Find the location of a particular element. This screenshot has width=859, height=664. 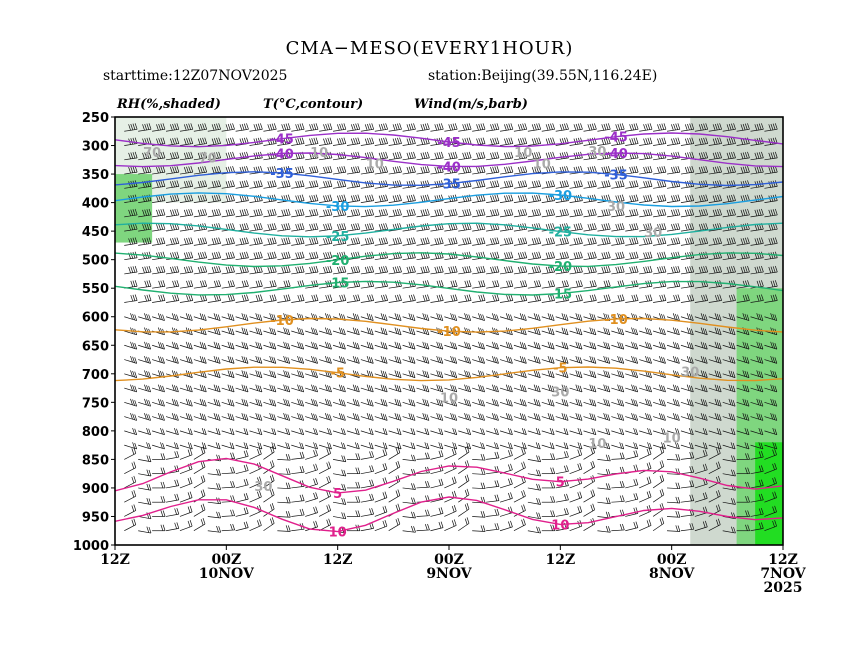

contour-label: -25 is located at coordinates (338, 237).